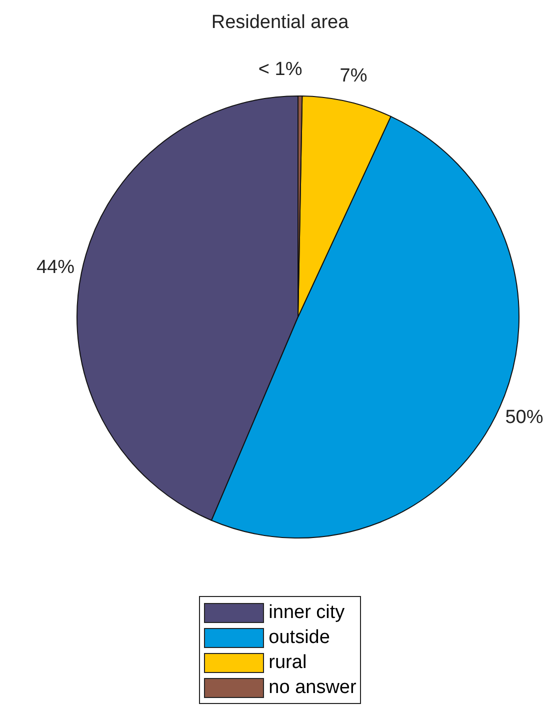 The height and width of the screenshot is (716, 560). Describe the element at coordinates (280, 69) in the screenshot. I see `data-label: < 1%` at that location.